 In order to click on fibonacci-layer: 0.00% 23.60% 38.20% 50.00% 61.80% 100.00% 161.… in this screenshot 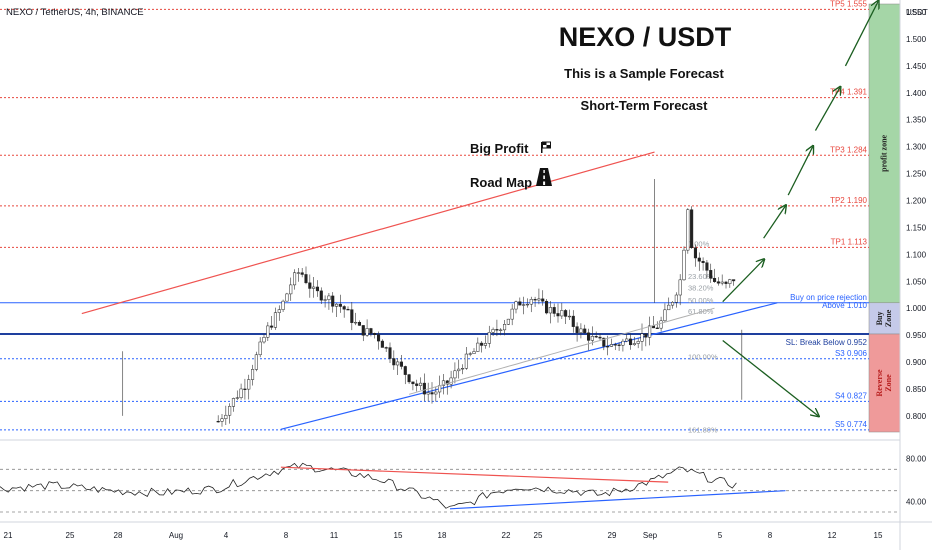, I will do `click(703, 337)`.